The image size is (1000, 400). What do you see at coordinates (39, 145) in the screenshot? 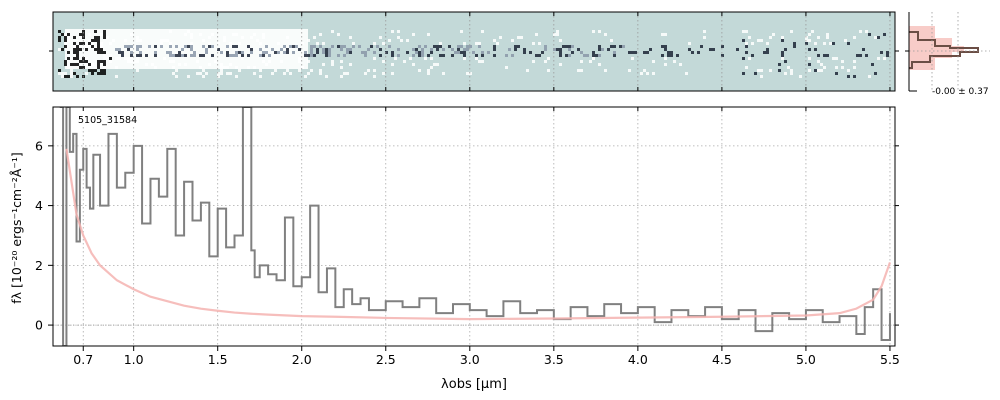
I see `y-tick-label: 6` at bounding box center [39, 145].